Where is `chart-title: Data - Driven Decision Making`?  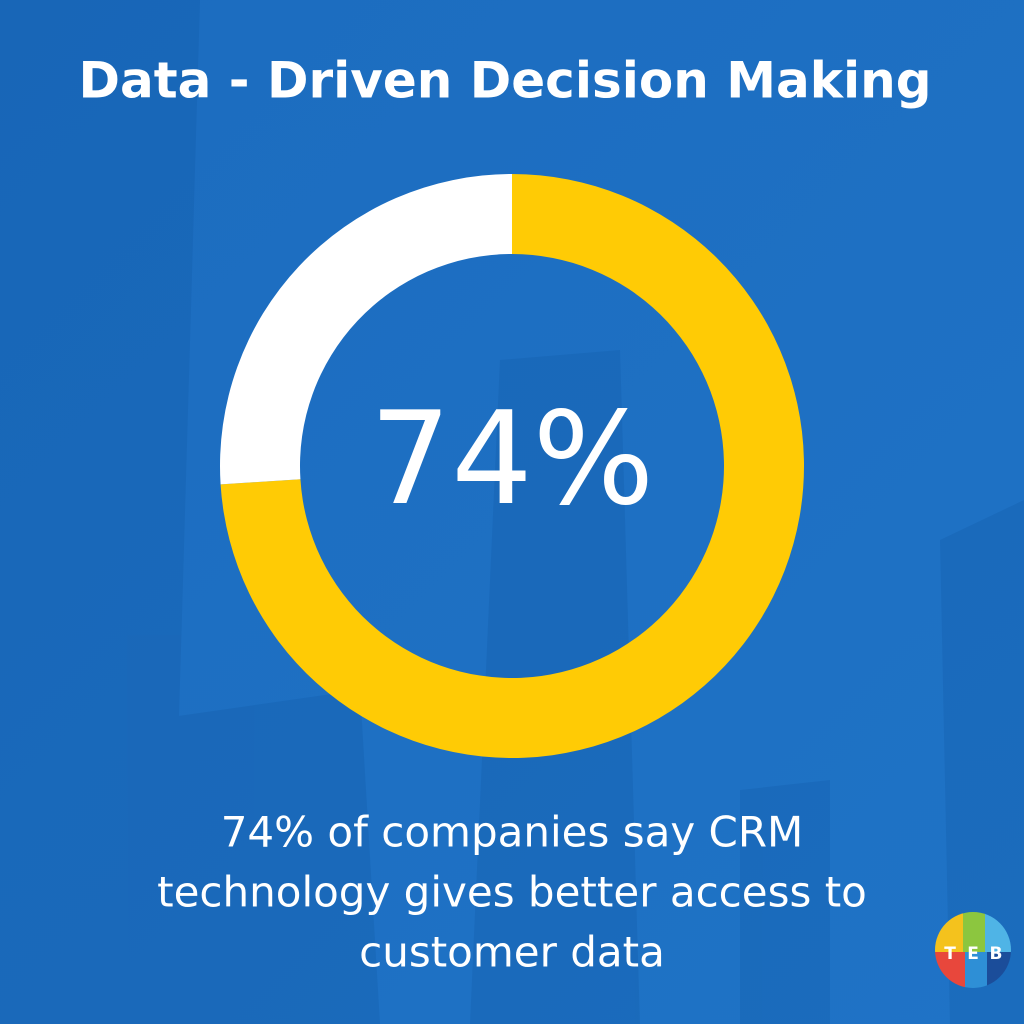 chart-title: Data - Driven Decision Making is located at coordinates (505, 81).